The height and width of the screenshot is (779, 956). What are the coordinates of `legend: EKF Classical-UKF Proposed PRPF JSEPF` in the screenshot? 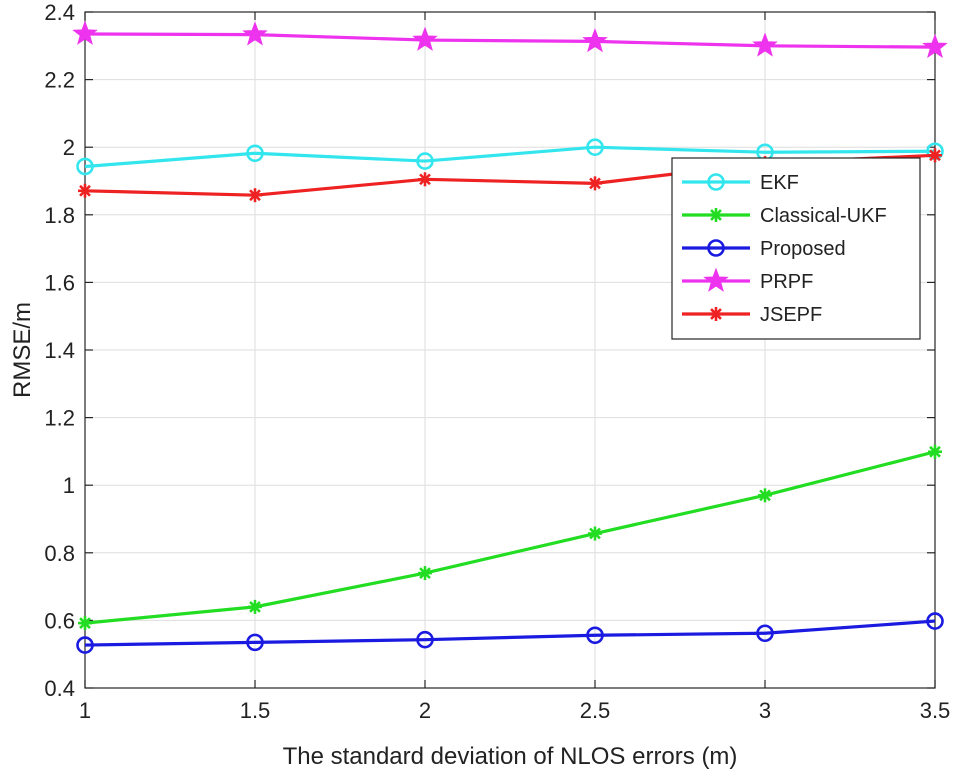 It's located at (796, 248).